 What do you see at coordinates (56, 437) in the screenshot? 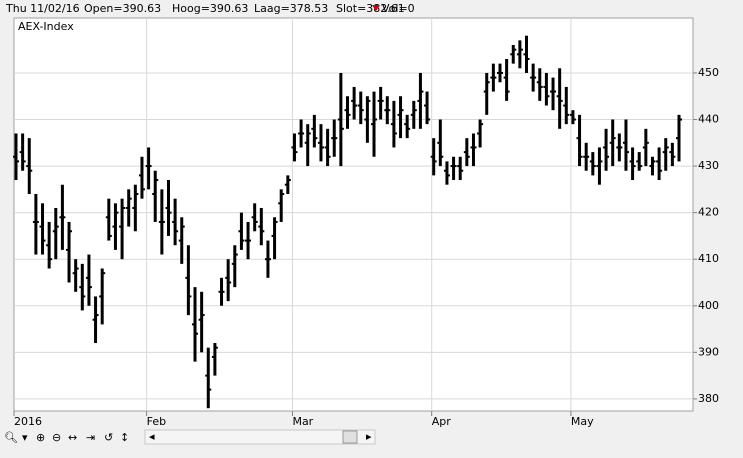
I see `zoom-out-icon: ⊖` at bounding box center [56, 437].